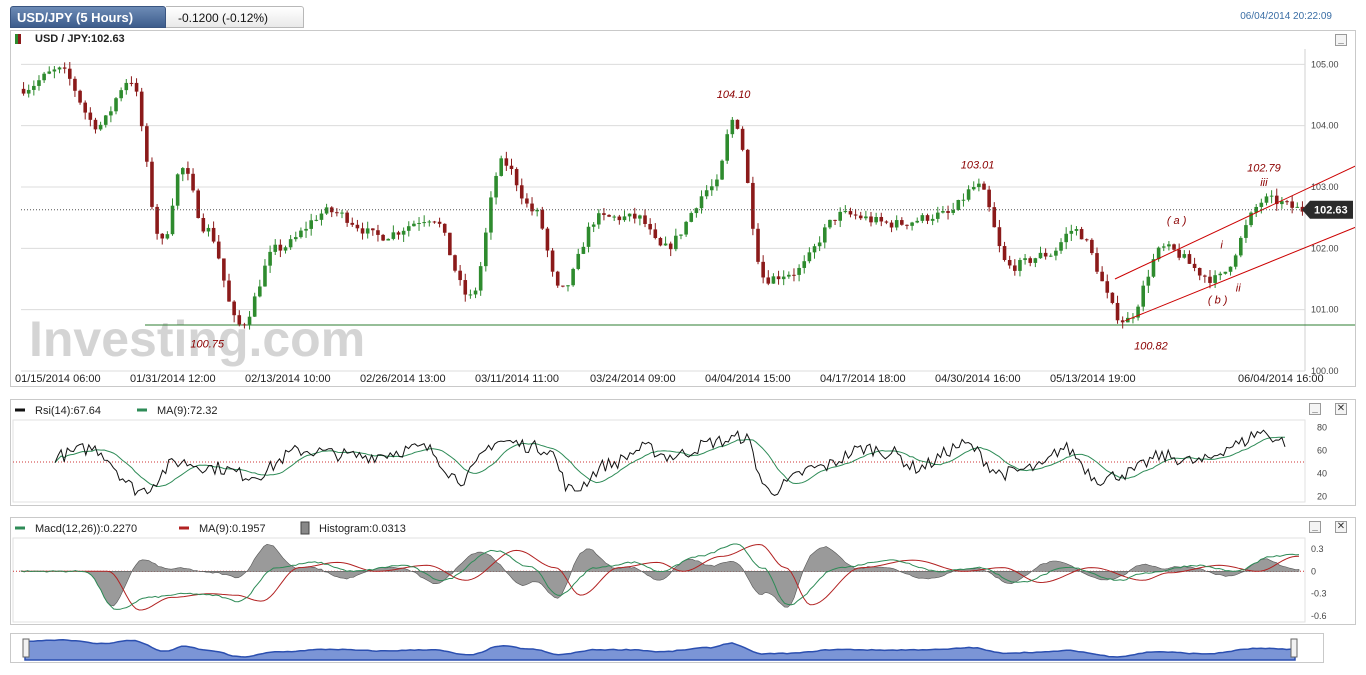 The height and width of the screenshot is (675, 1366). I want to click on channel-upper-line, so click(1234, 222).